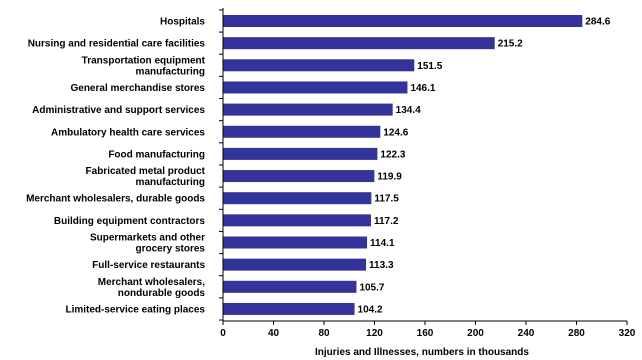  Describe the element at coordinates (371, 287) in the screenshot. I see `value-label-12: 105.7` at that location.